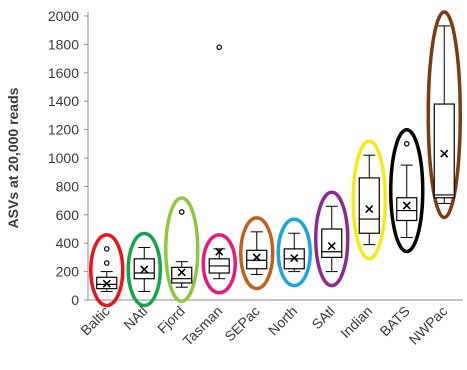  What do you see at coordinates (63, 130) in the screenshot?
I see `y-tick-label: 1200` at bounding box center [63, 130].